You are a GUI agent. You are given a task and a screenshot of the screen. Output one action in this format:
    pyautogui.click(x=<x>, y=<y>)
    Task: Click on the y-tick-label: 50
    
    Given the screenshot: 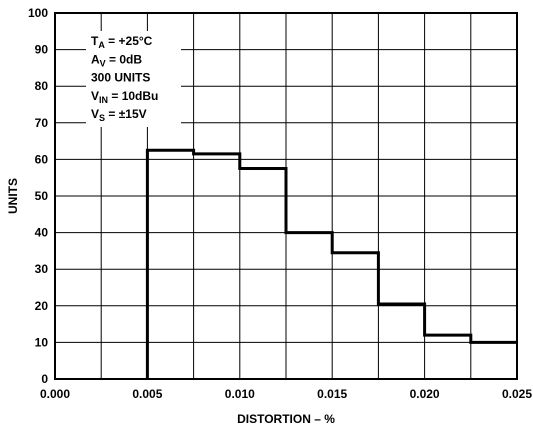 What is the action you would take?
    pyautogui.click(x=42, y=196)
    